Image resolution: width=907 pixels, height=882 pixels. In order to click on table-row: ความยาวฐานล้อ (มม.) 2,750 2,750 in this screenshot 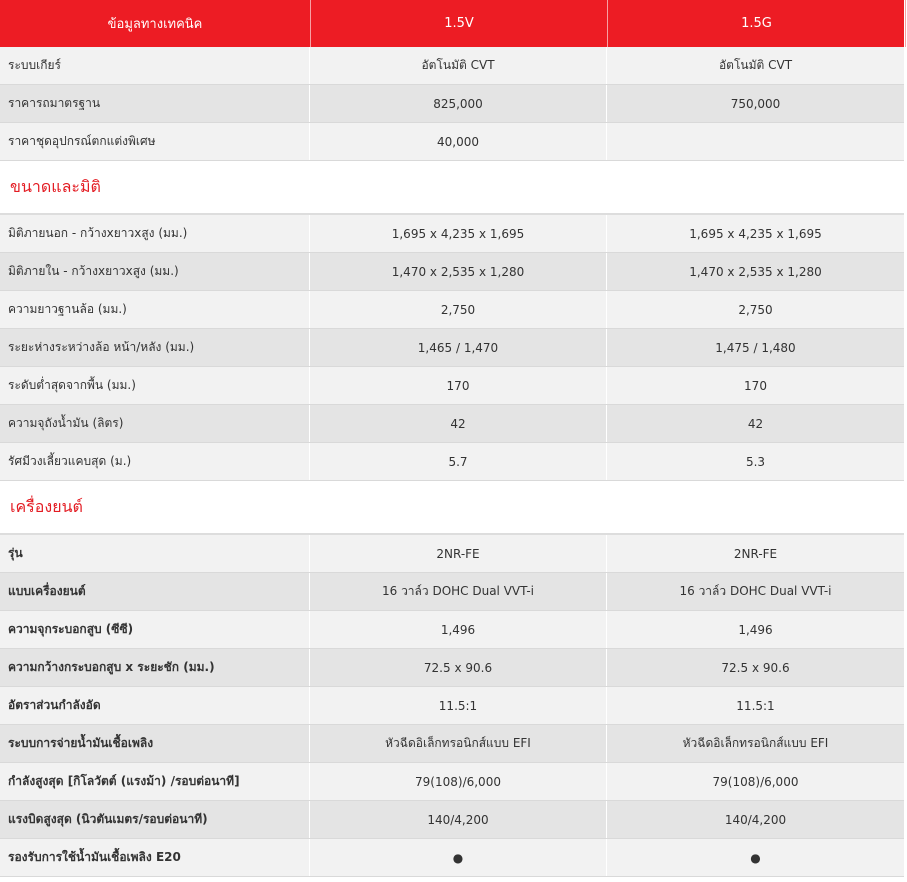, I will do `click(452, 310)`.